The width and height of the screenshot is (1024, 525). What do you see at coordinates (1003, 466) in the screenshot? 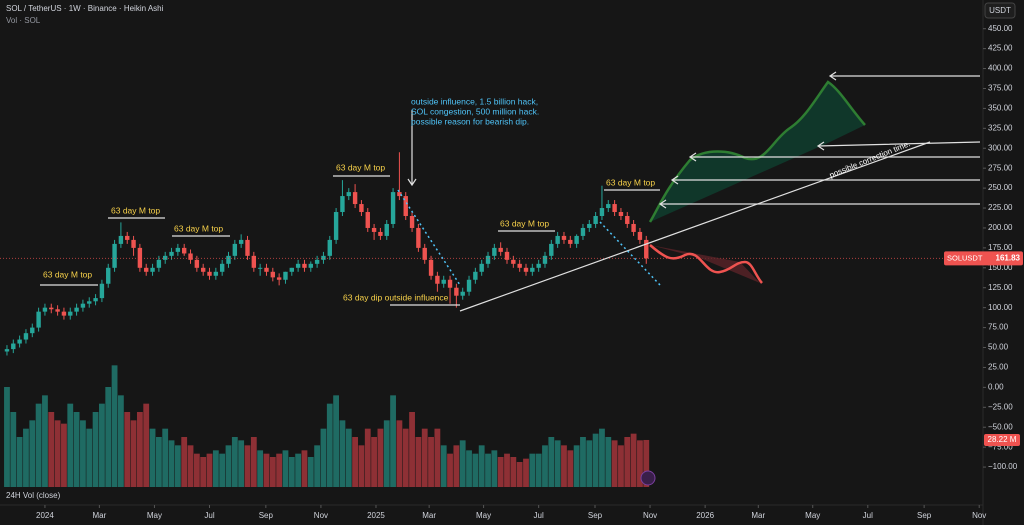
I see `y-tick-label: −100.00` at bounding box center [1003, 466].